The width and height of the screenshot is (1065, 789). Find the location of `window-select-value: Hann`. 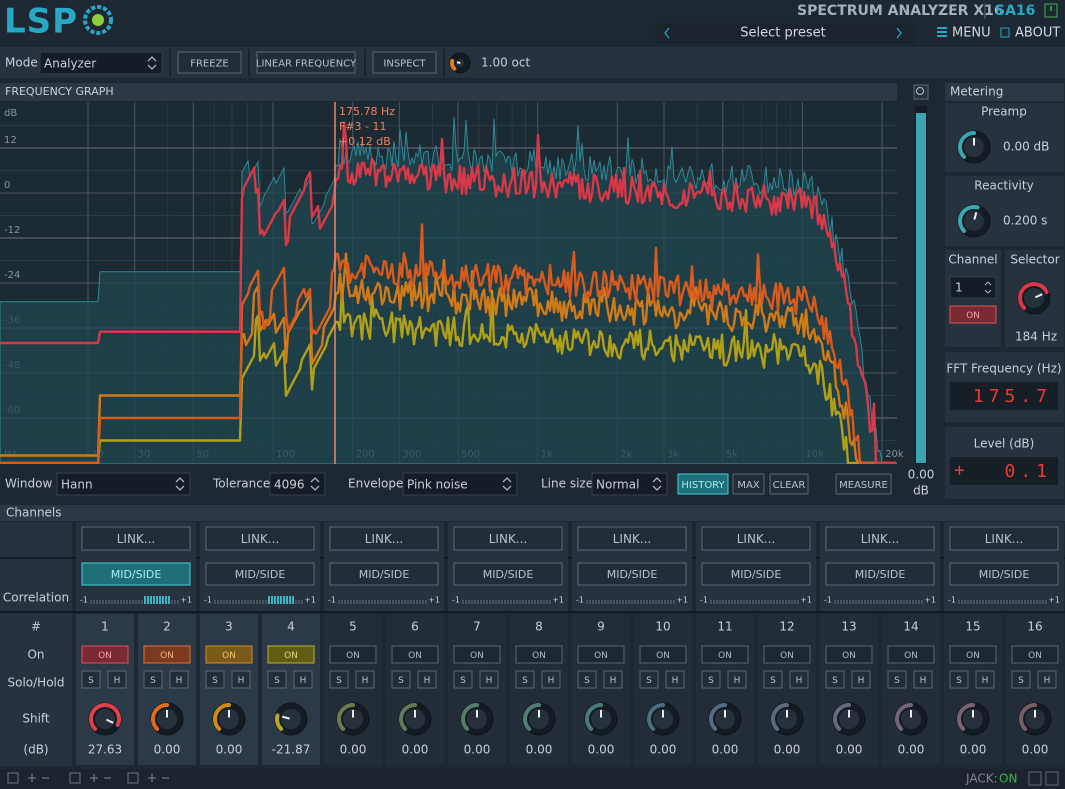

window-select-value: Hann is located at coordinates (77, 485).